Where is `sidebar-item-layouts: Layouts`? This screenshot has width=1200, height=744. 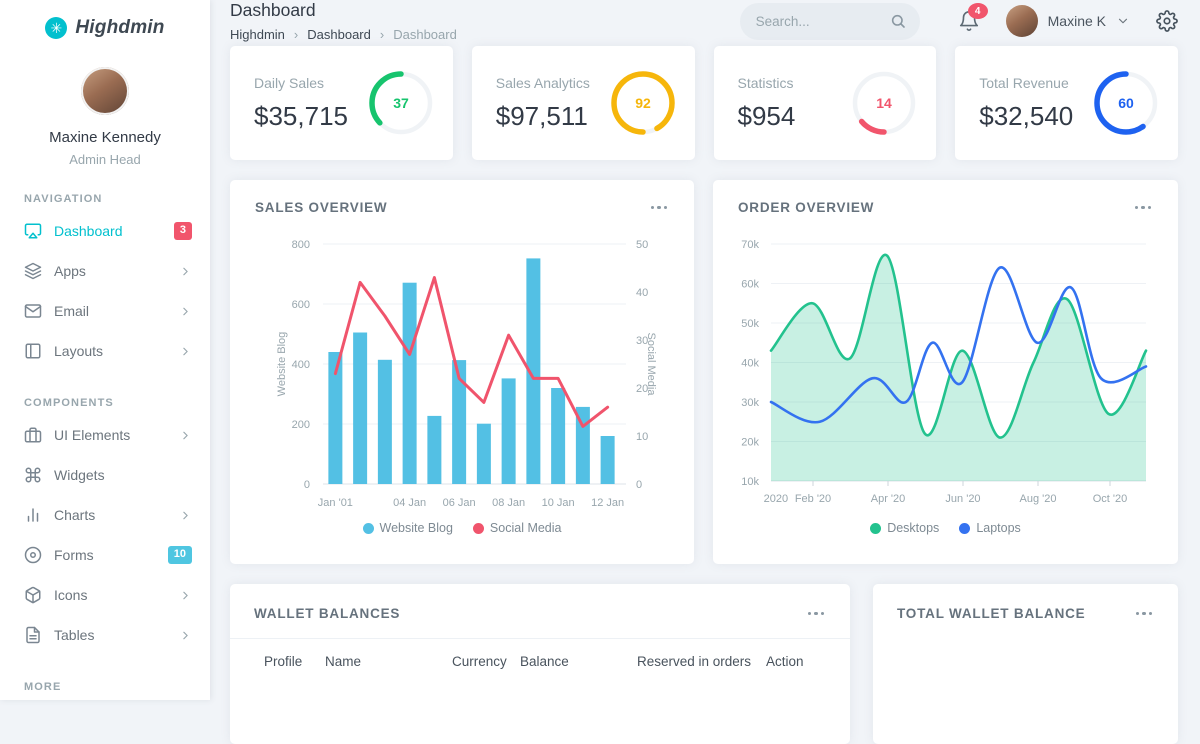 sidebar-item-layouts: Layouts is located at coordinates (105, 351).